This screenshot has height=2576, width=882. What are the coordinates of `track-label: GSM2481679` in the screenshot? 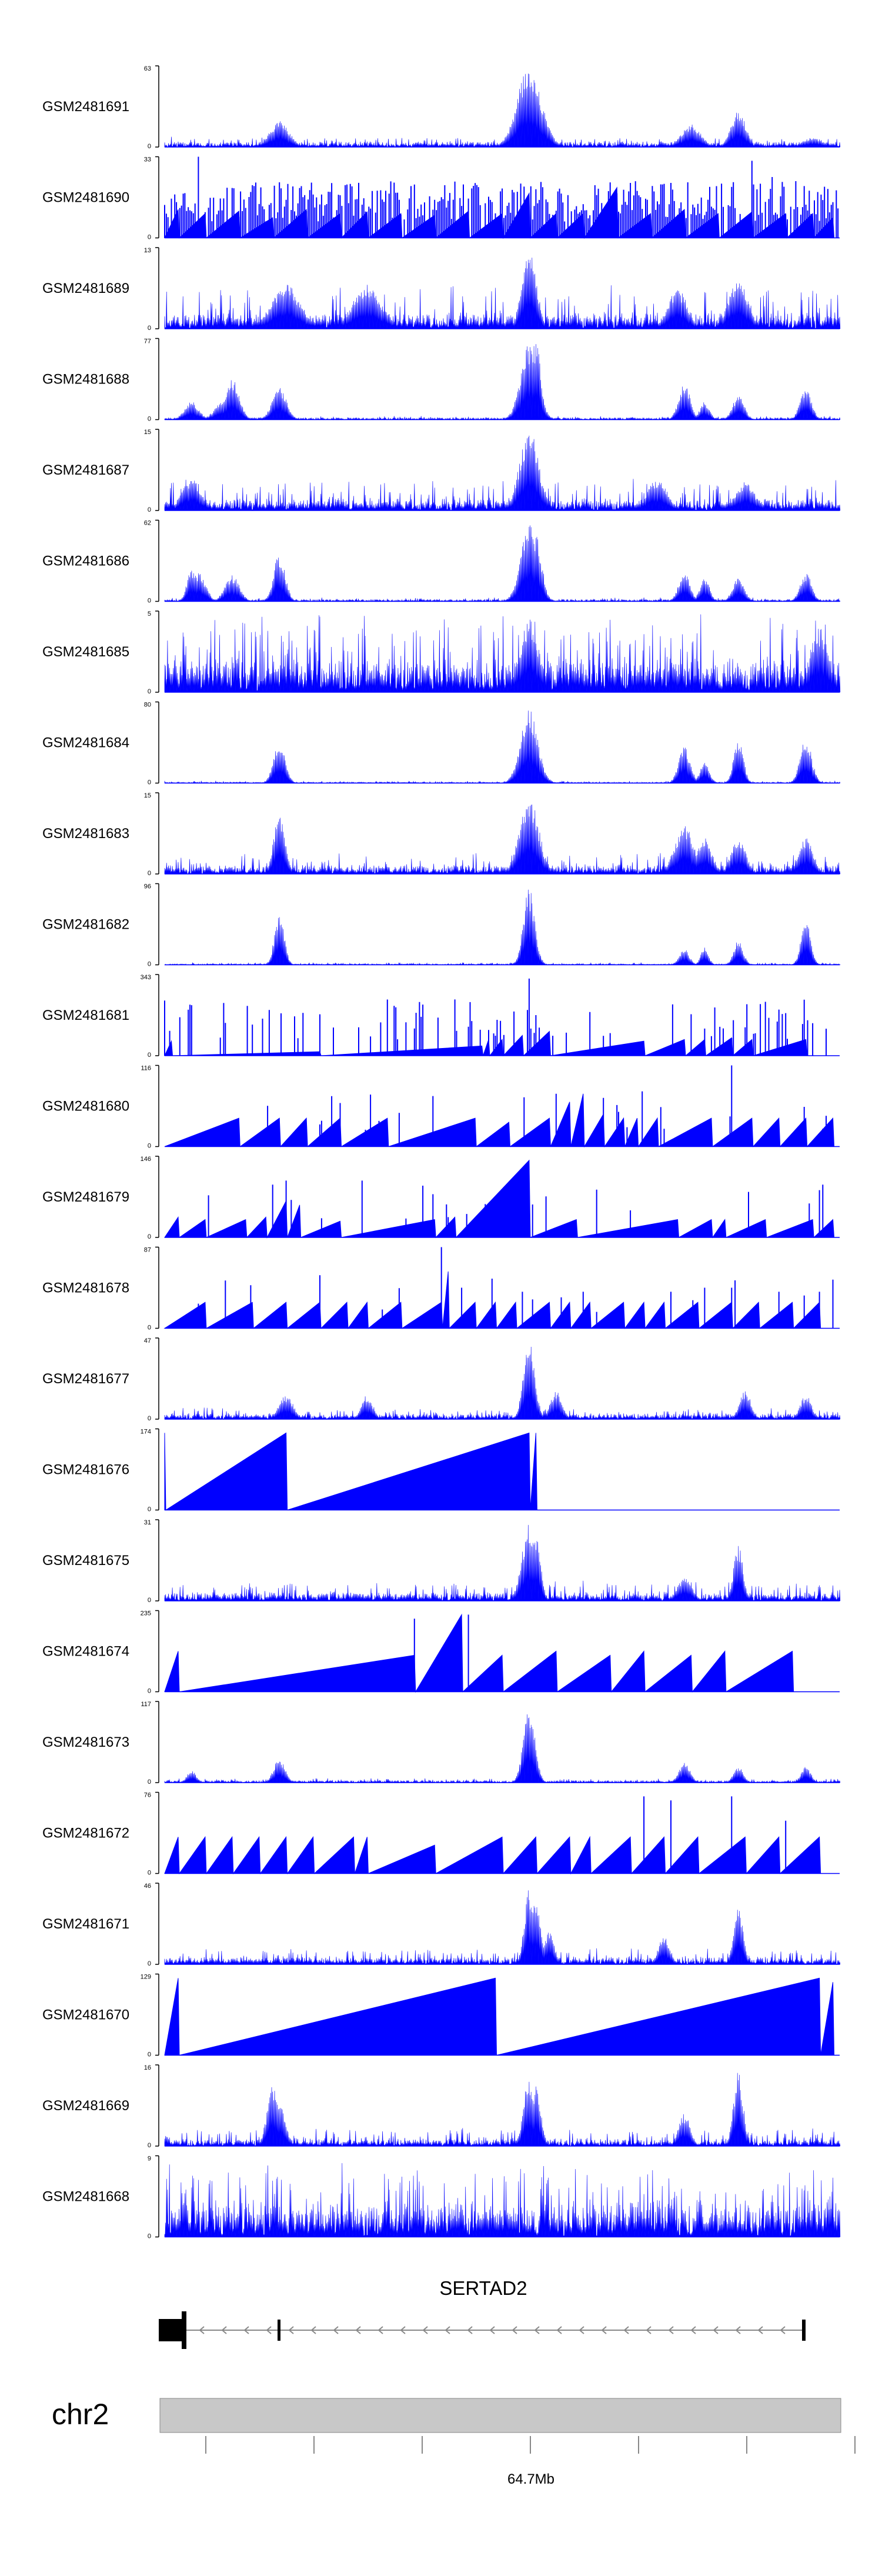 It's located at (85, 1197).